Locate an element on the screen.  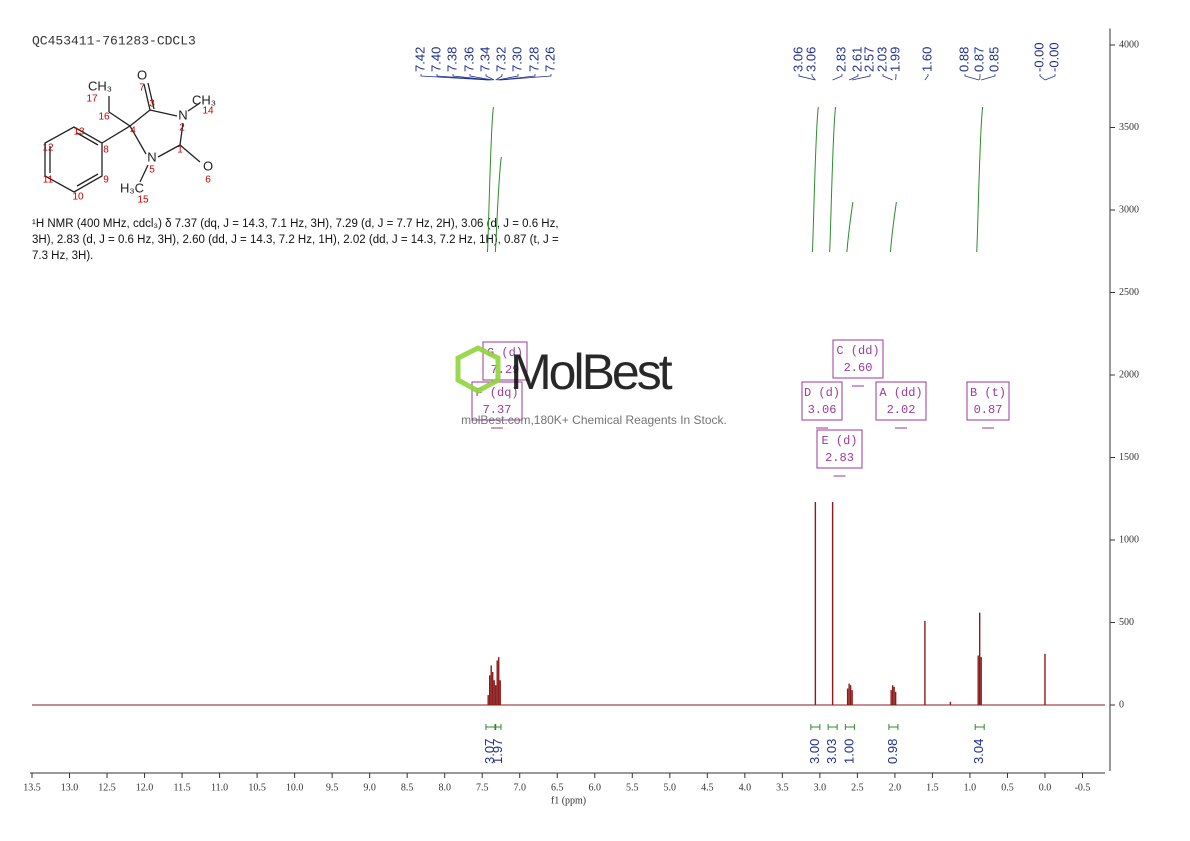
peak-label: -0.00 is located at coordinates (1053, 57).